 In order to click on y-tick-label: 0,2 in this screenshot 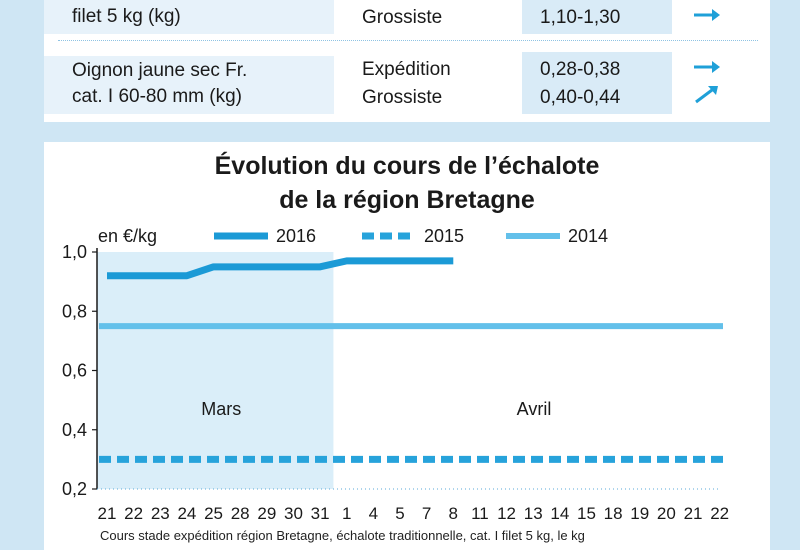, I will do `click(74, 489)`.